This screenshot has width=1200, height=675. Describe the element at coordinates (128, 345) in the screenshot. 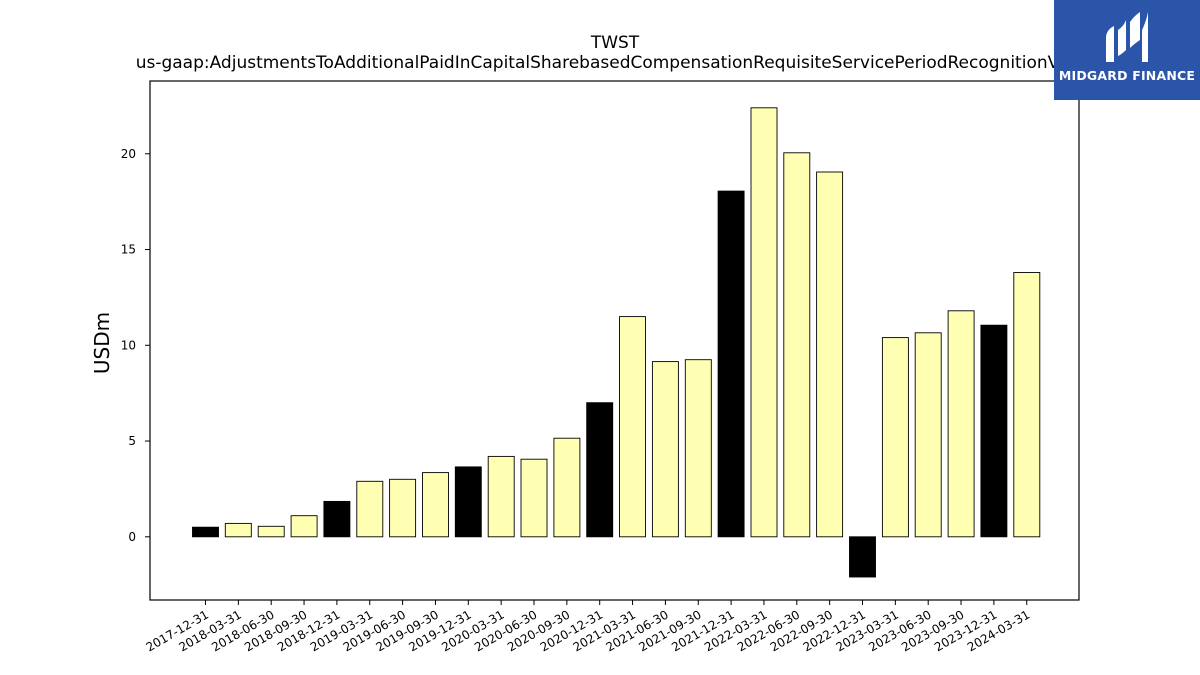

I see `y-tick-label: 10` at that location.